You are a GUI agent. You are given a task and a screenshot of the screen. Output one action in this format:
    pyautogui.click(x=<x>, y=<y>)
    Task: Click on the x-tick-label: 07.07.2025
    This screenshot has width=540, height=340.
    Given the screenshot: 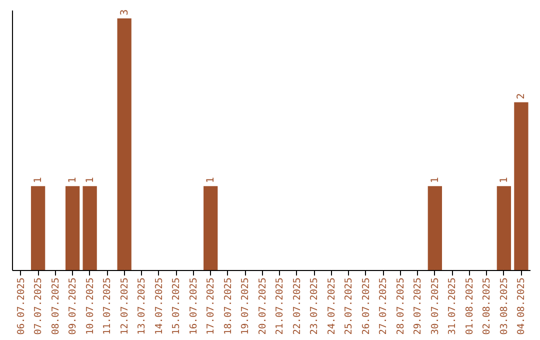 What is the action you would take?
    pyautogui.click(x=38, y=306)
    